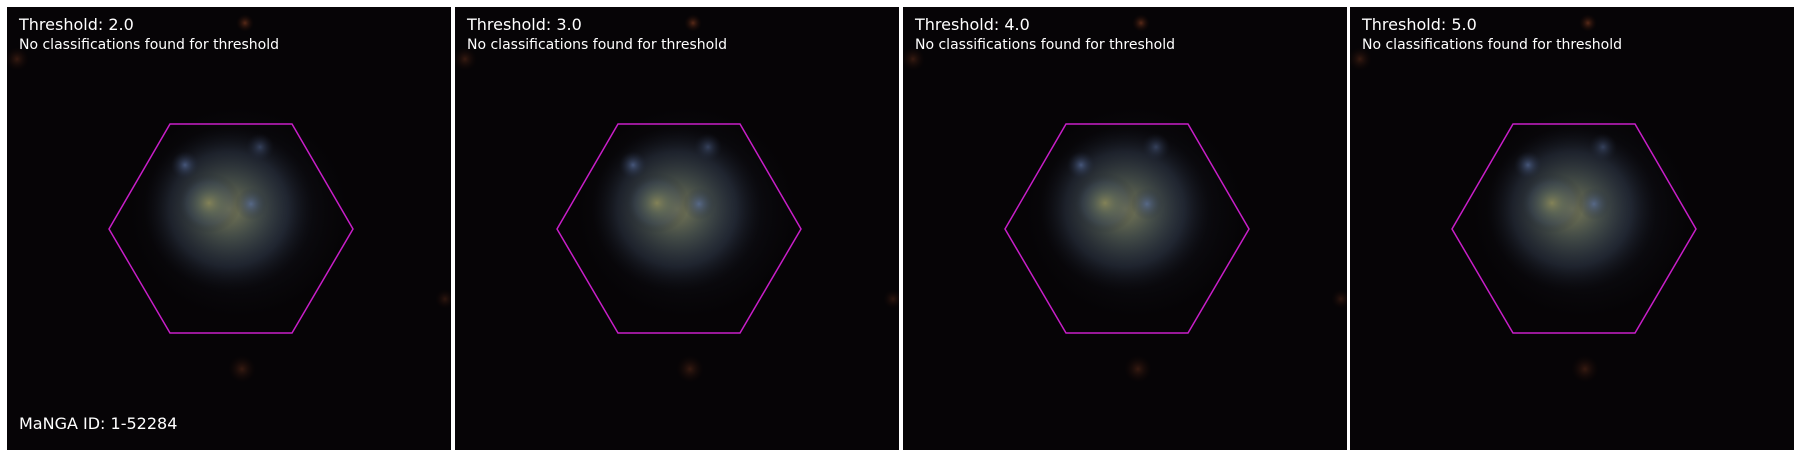 The width and height of the screenshot is (1800, 457). What do you see at coordinates (1419, 24) in the screenshot?
I see `panel-title: Threshold: 5.0` at bounding box center [1419, 24].